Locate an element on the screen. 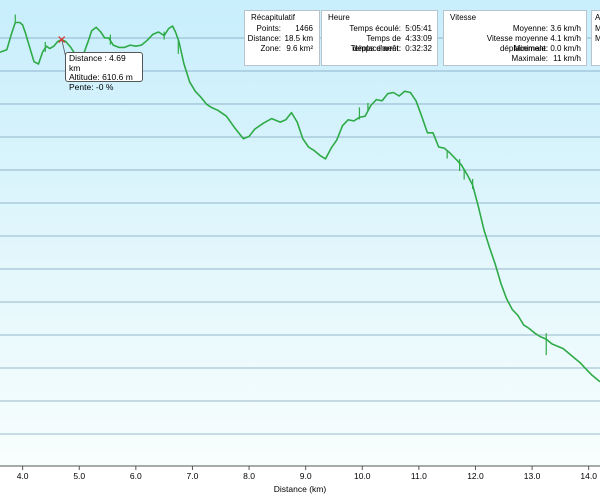  x-axis-label: Distance (km) is located at coordinates (300, 489).